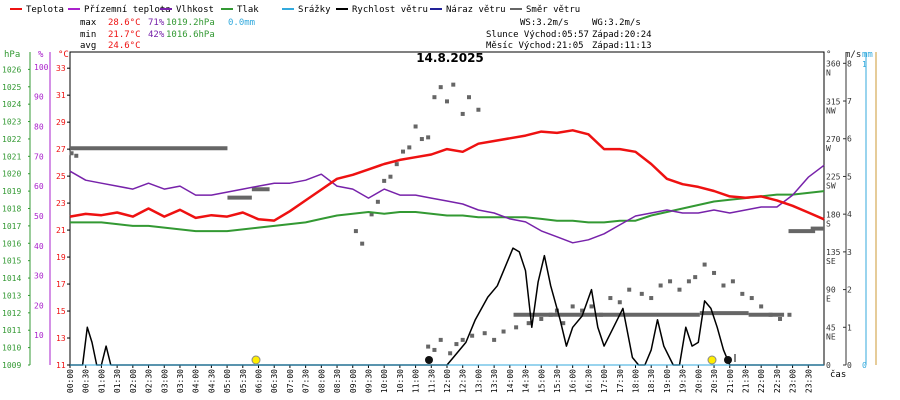 Image resolution: width=900 pixels, height=400 pixels. What do you see at coordinates (101, 381) in the screenshot?
I see `tick-x: 01:00` at bounding box center [101, 381].